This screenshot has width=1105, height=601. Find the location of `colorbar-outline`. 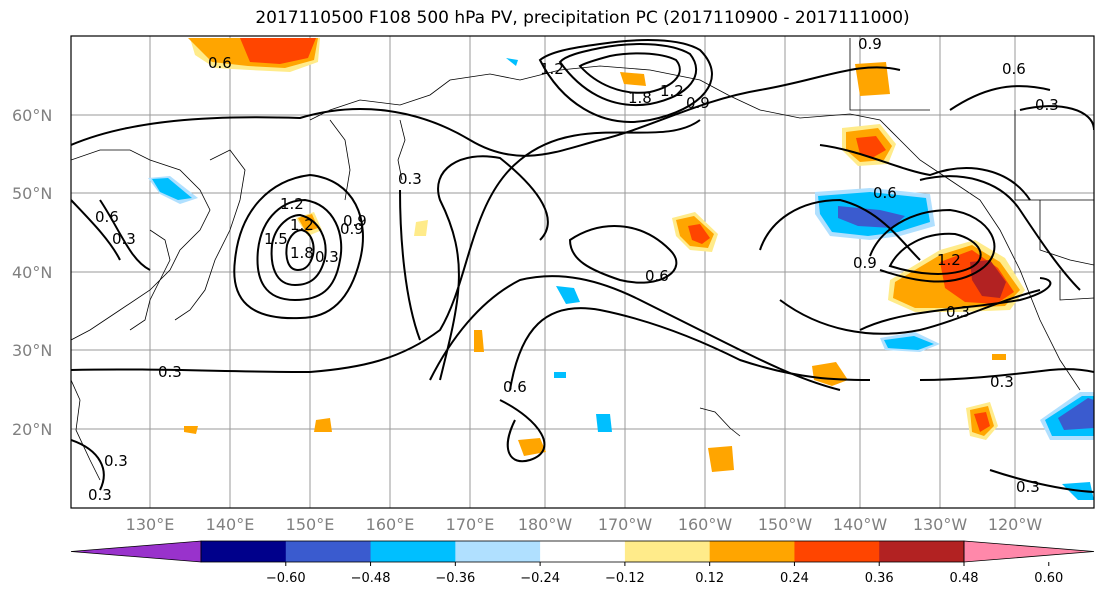

colorbar-outline is located at coordinates (582, 551).